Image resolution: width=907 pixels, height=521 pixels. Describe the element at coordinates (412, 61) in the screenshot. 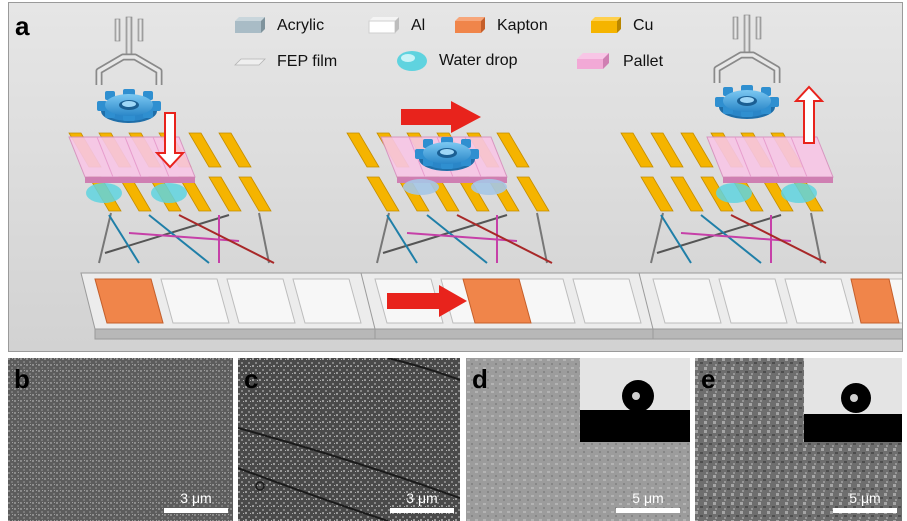

I see `water-drop-swatch-icon` at that location.